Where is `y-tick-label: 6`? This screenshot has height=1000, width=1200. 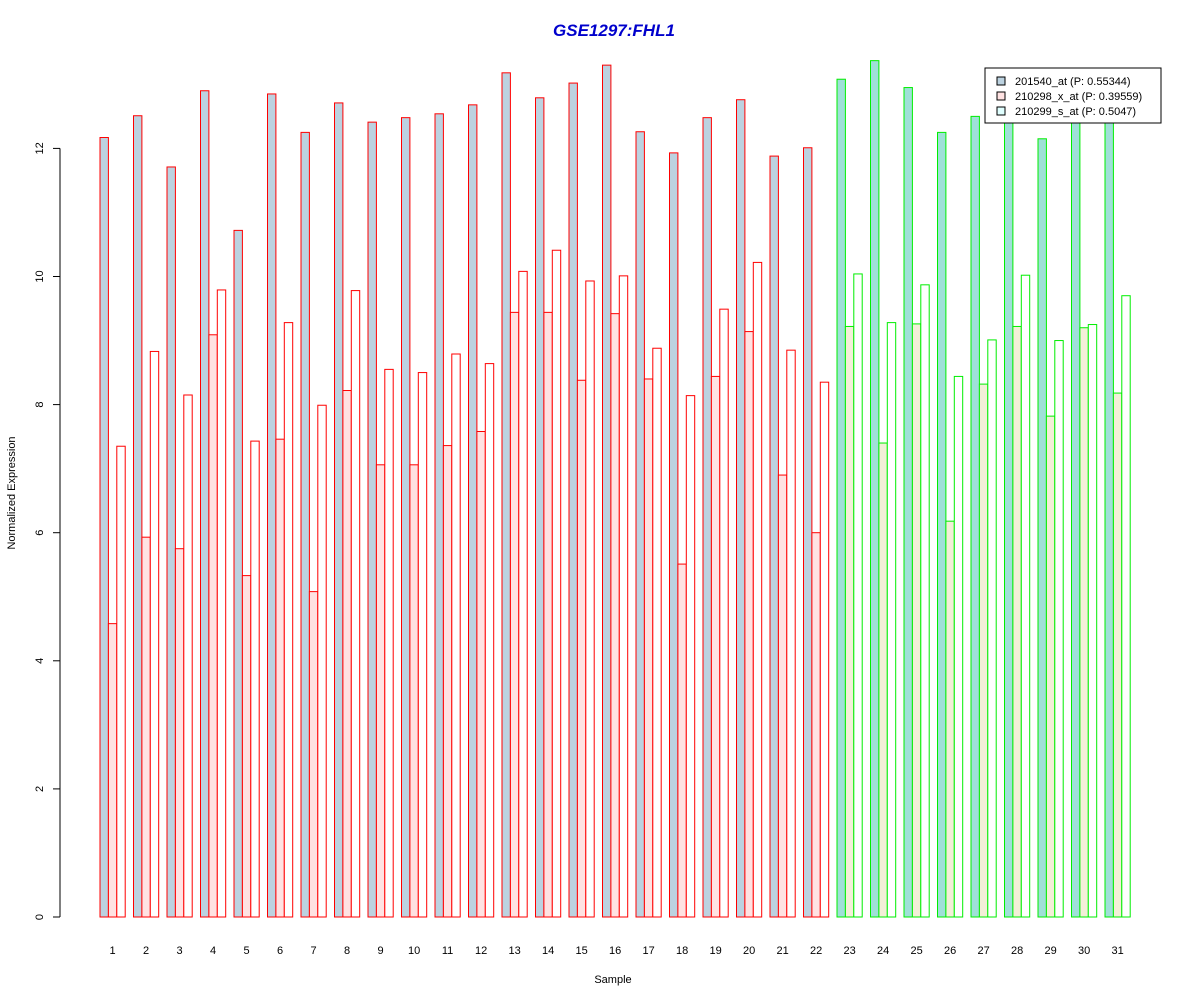 y-tick-label: 6 is located at coordinates (40, 533).